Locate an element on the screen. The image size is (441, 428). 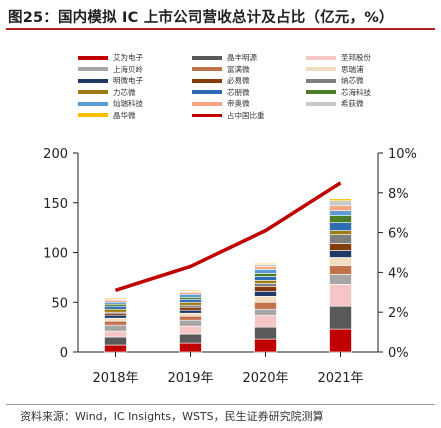
legend-label: 必易微 is located at coordinates (238, 80).